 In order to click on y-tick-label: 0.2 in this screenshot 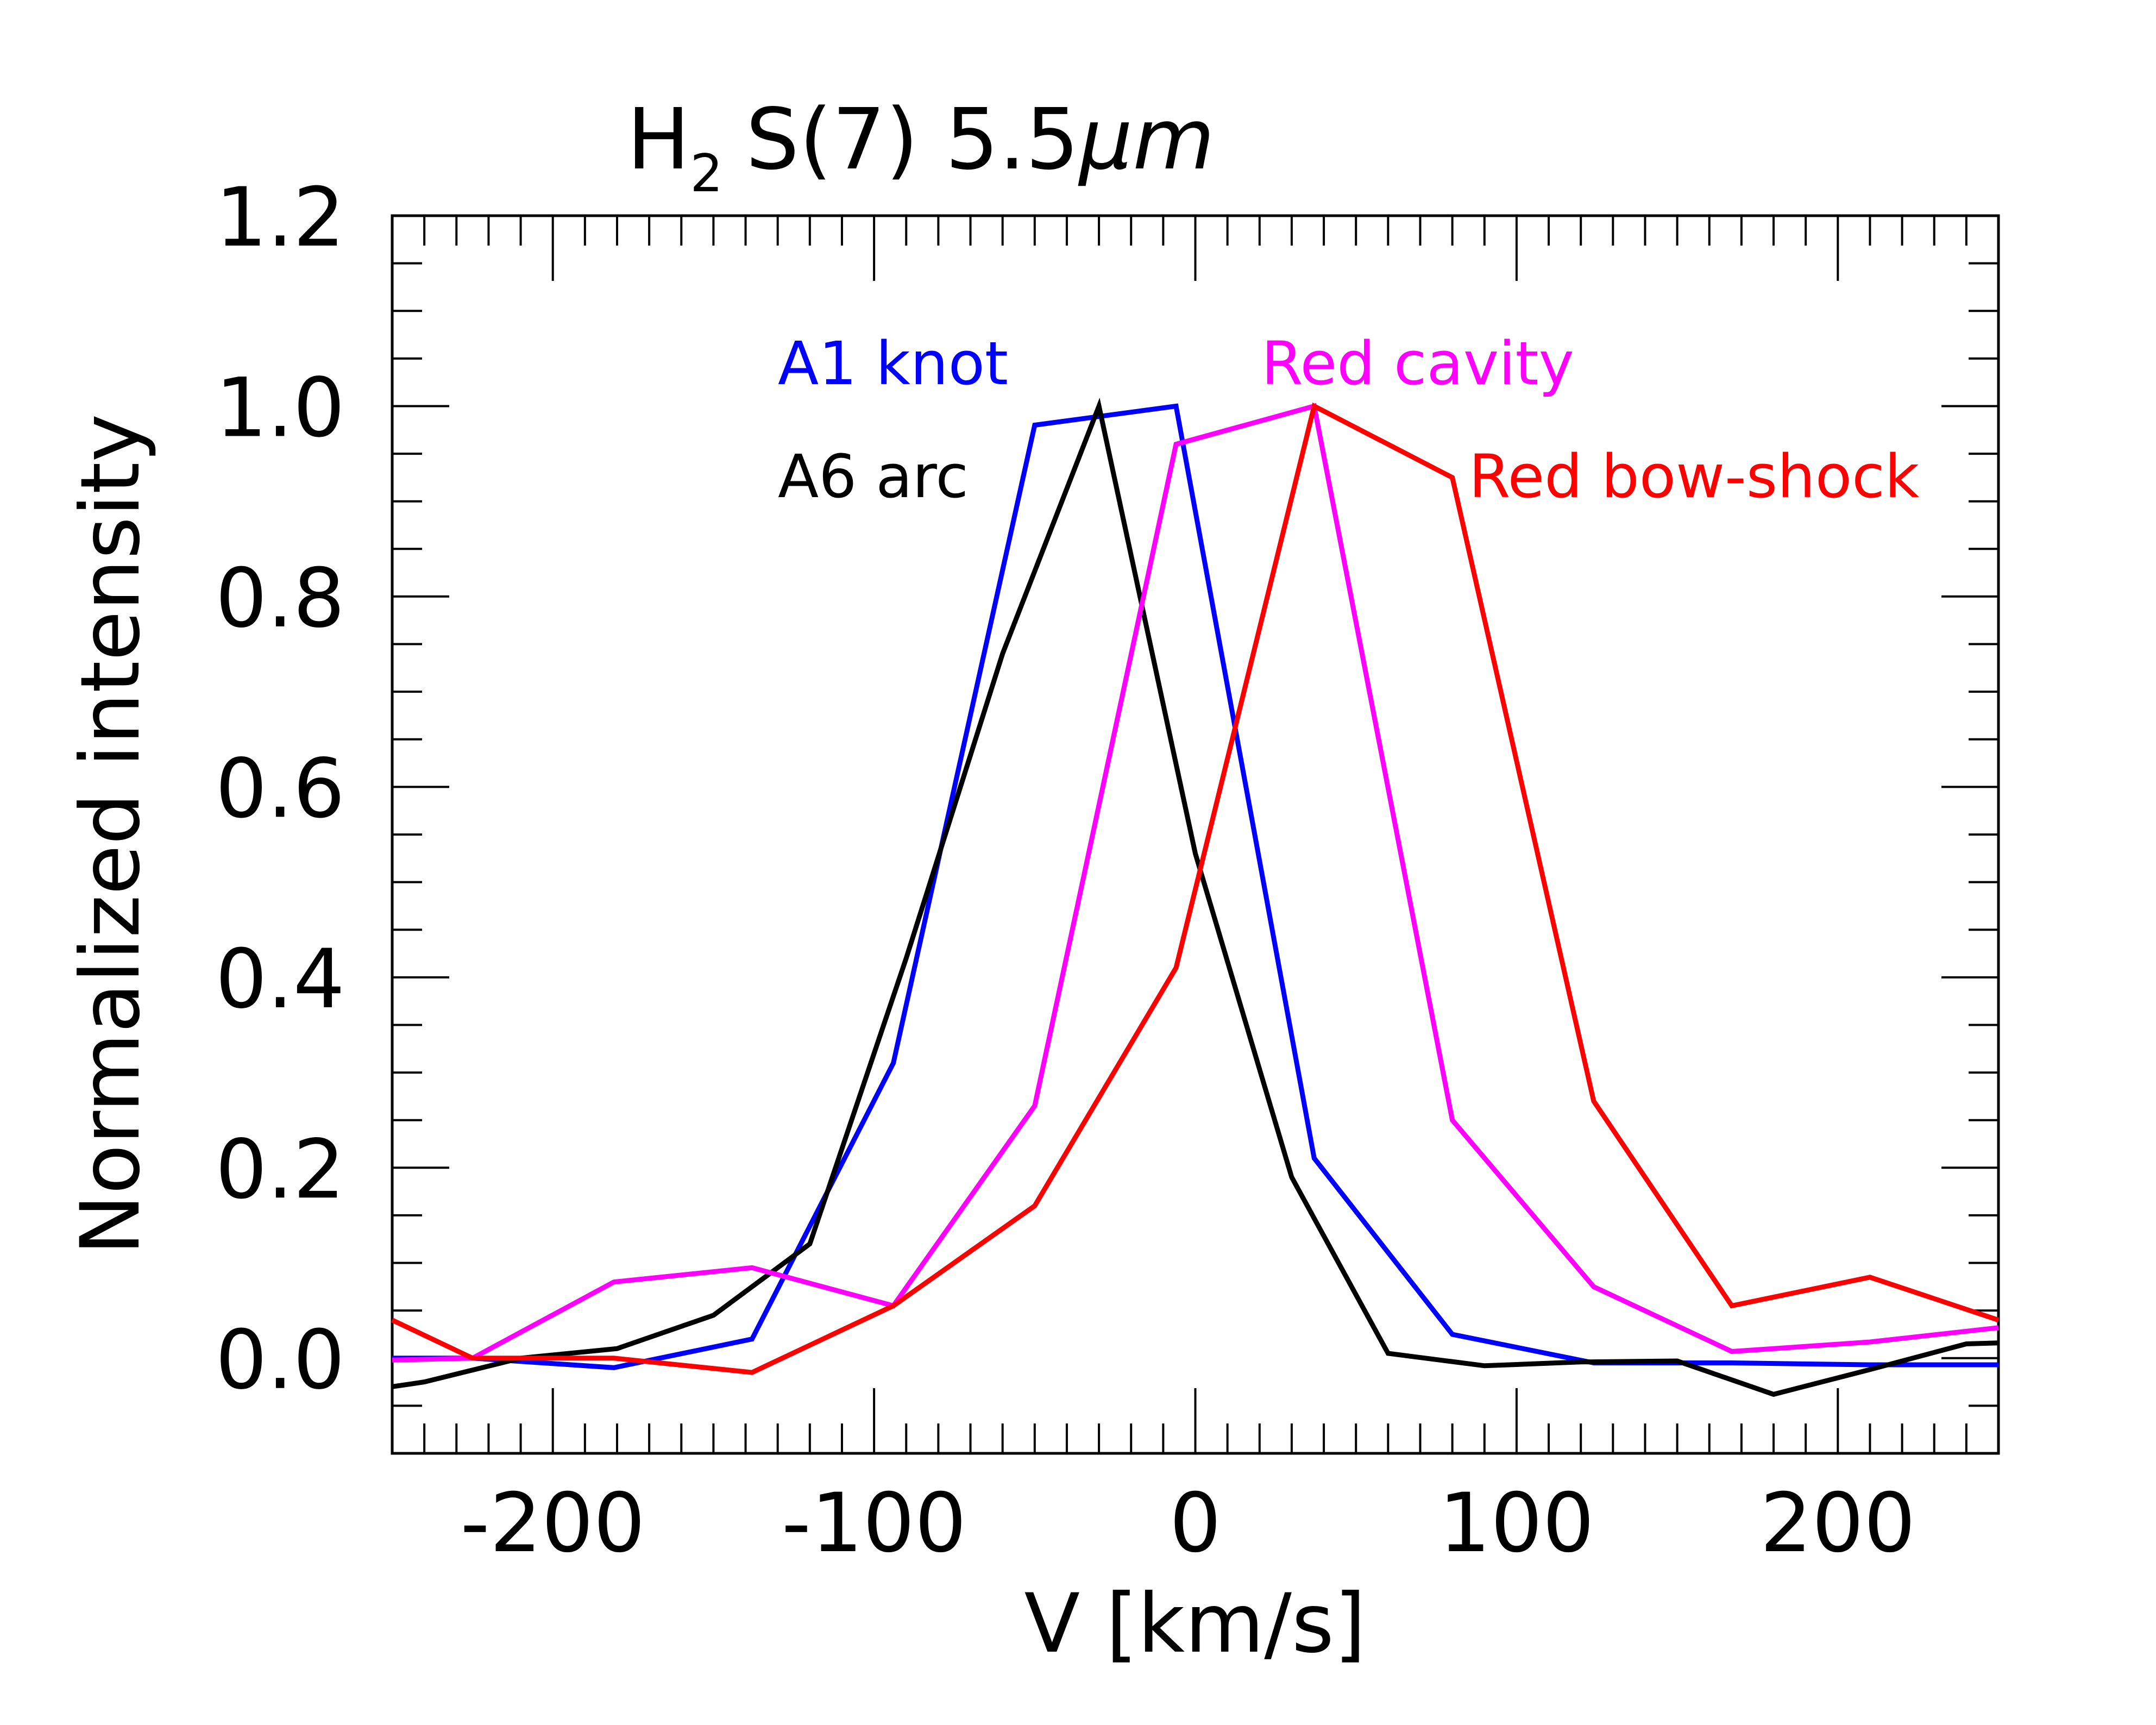, I will do `click(280, 1169)`.